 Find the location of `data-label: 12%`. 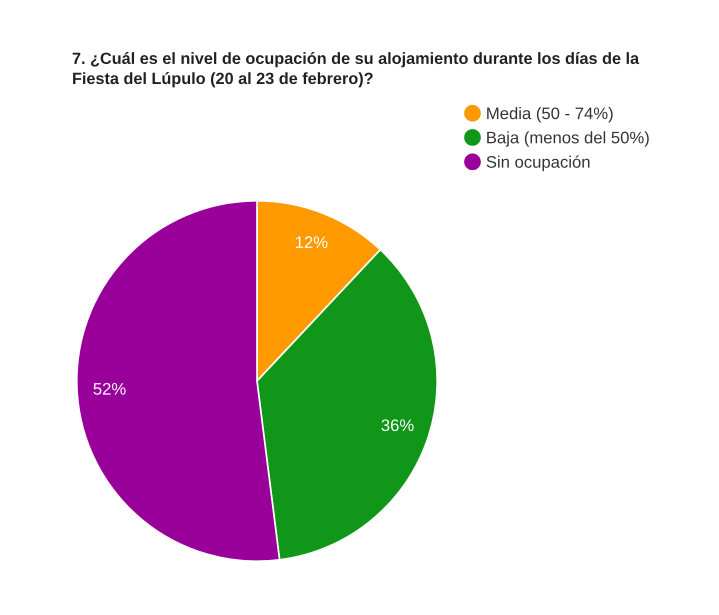

data-label: 12% is located at coordinates (312, 242).